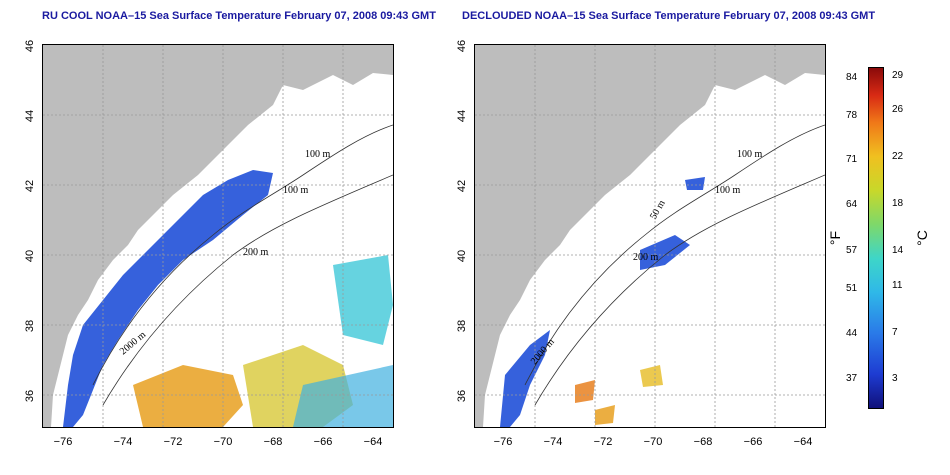 The image size is (950, 475). What do you see at coordinates (852, 115) in the screenshot?
I see `colorbar-f-label: 78` at bounding box center [852, 115].